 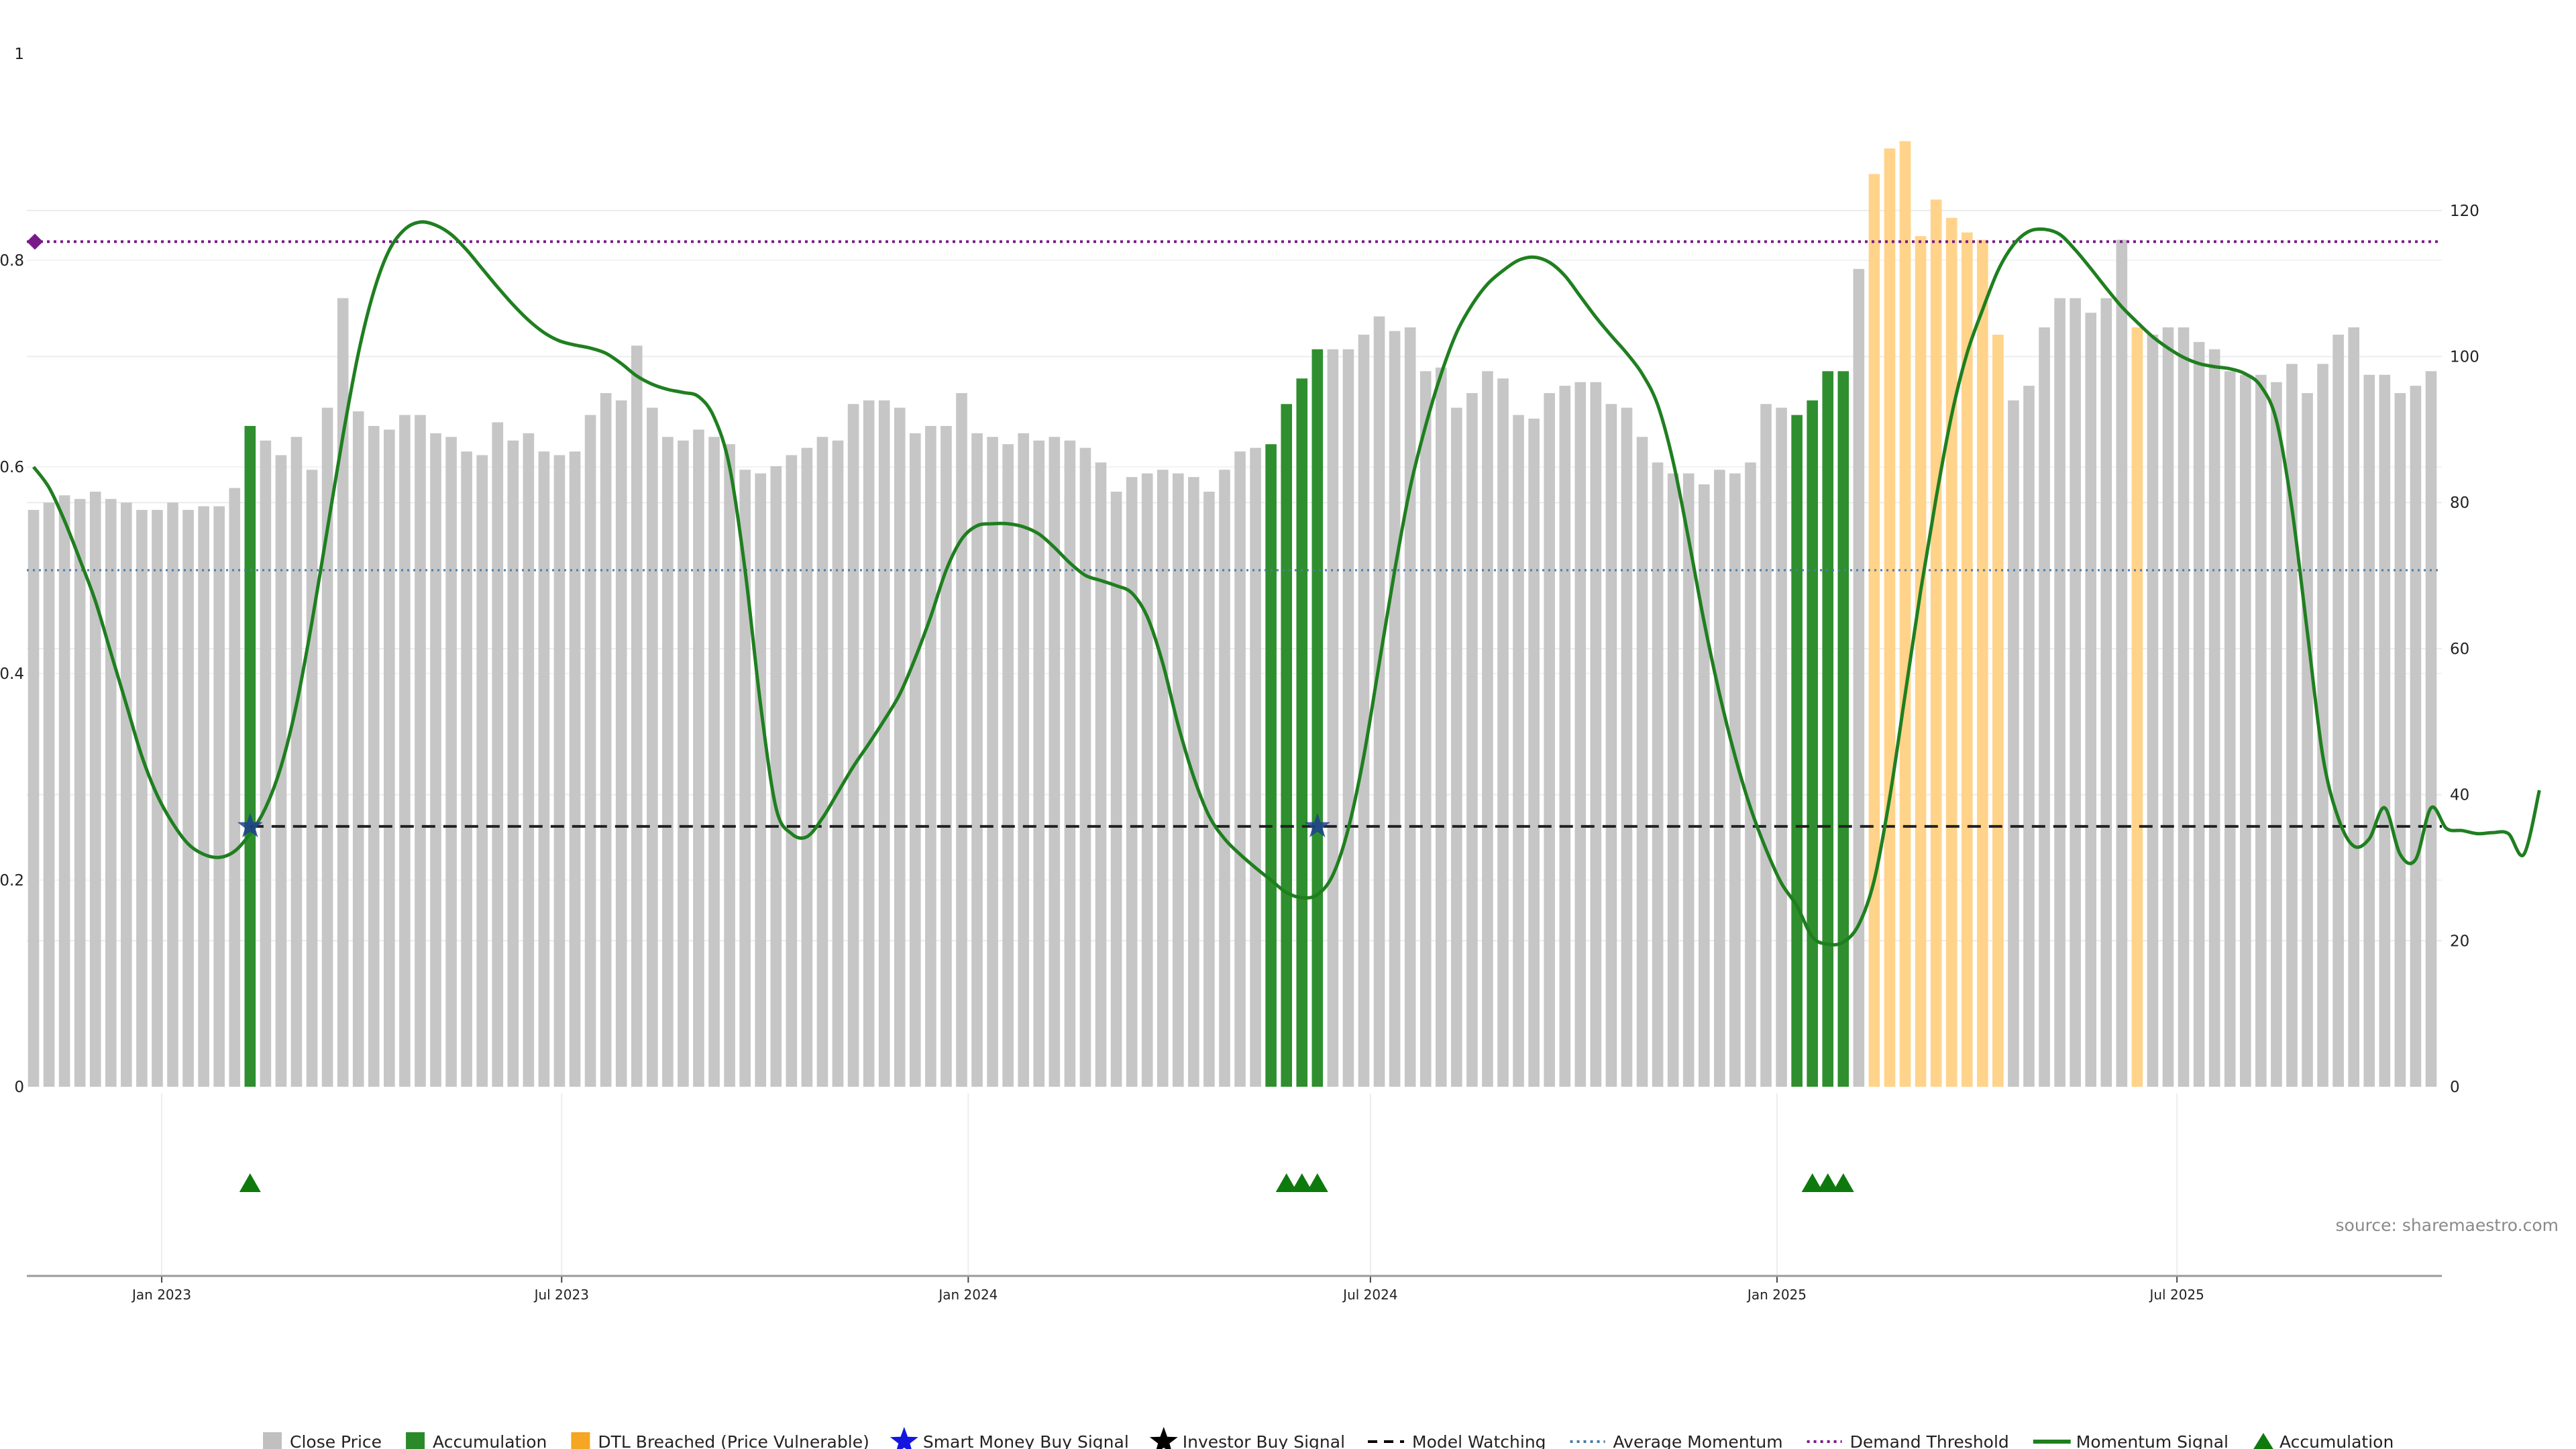 I want to click on demand-threshold-marker, so click(x=35, y=241).